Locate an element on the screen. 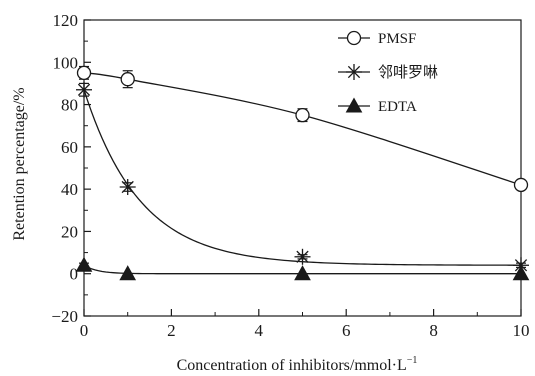  y-tick-label: 80 is located at coordinates (69, 105).